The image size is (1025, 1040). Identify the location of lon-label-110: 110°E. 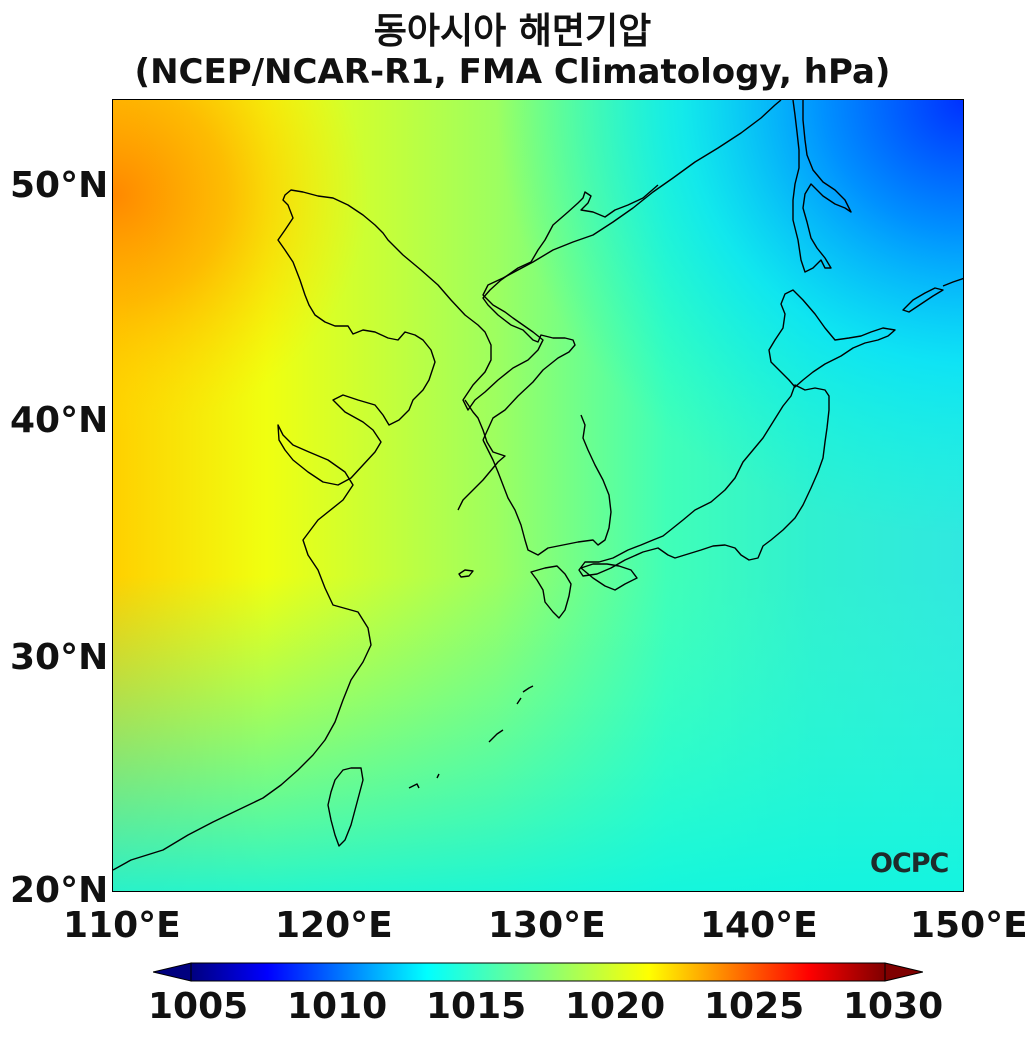
(122, 925).